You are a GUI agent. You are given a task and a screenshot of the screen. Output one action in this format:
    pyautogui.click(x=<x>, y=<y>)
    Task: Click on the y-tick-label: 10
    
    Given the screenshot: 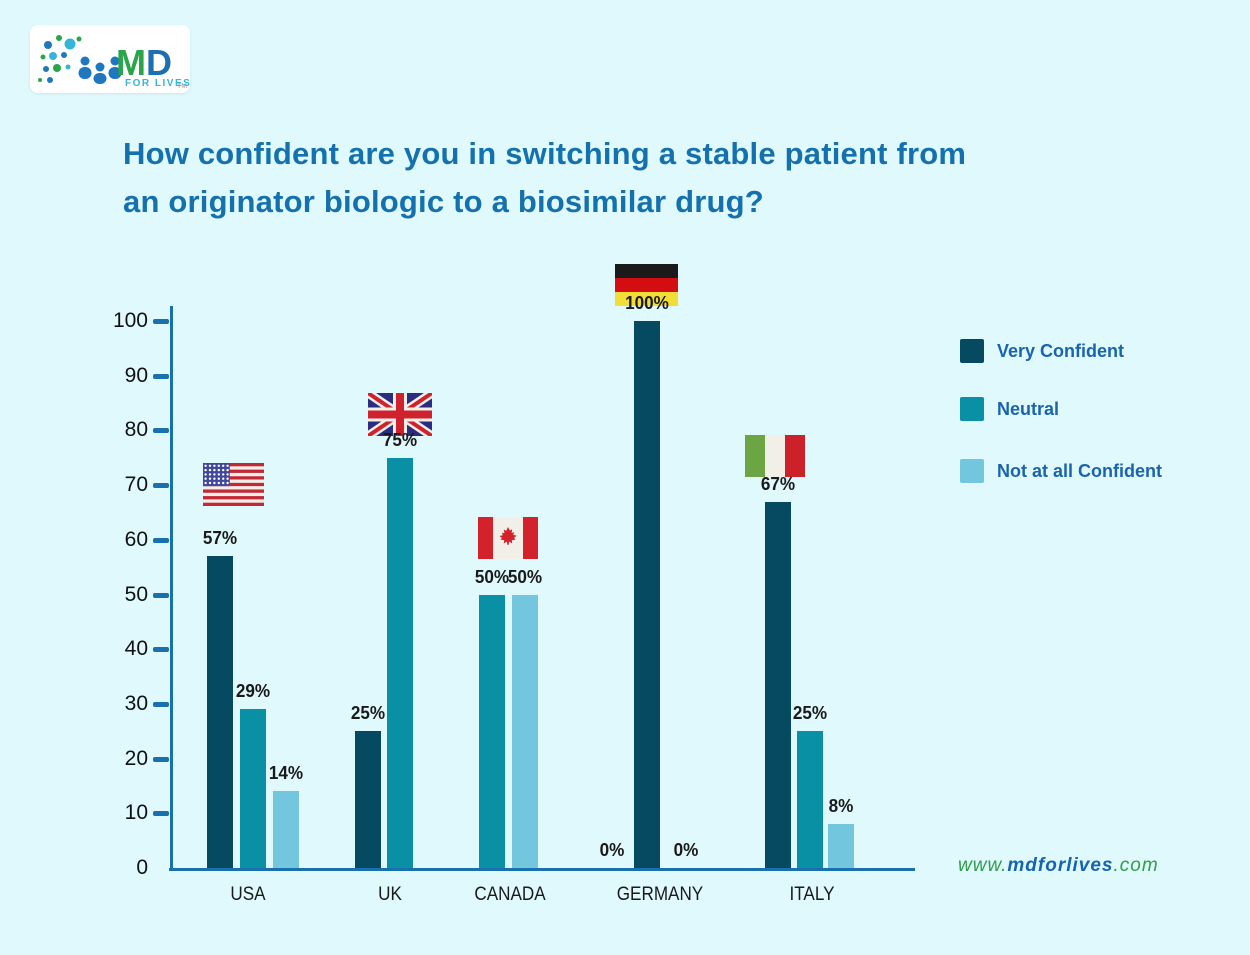 What is the action you would take?
    pyautogui.click(x=136, y=813)
    